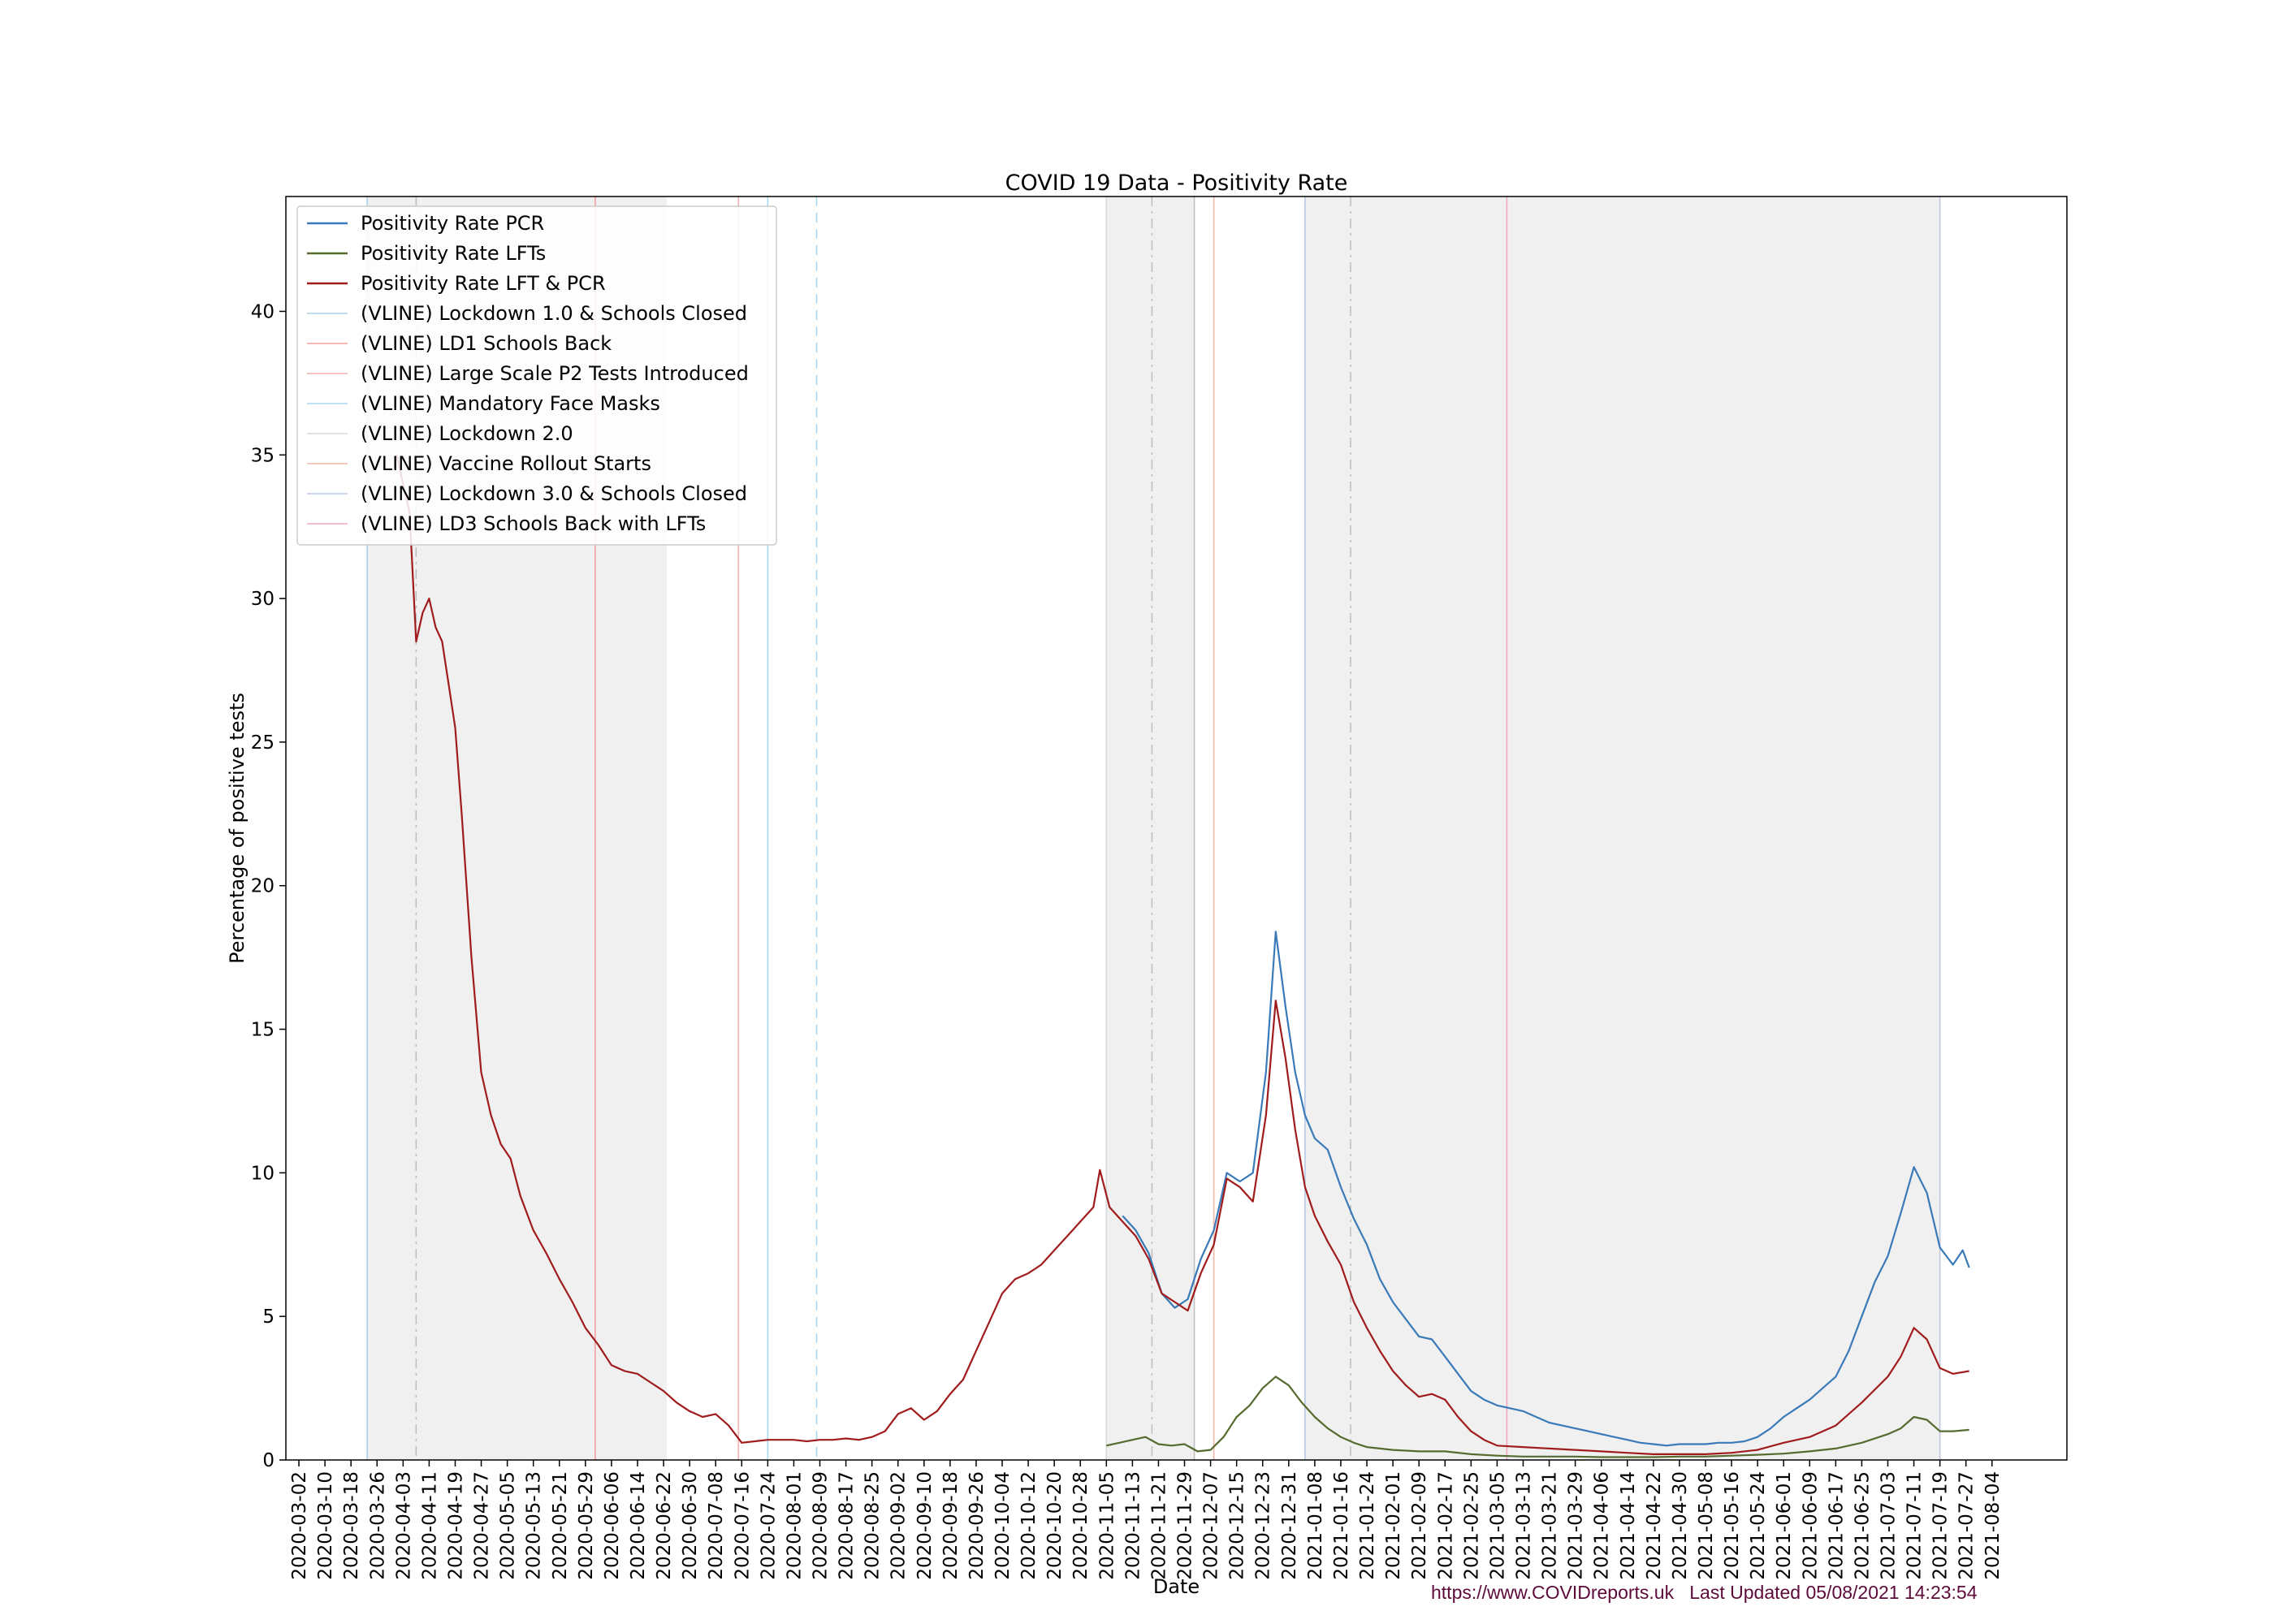 The height and width of the screenshot is (1624, 2274). What do you see at coordinates (1003, 1526) in the screenshot?
I see `x-tick-label: 2020-10-04` at bounding box center [1003, 1526].